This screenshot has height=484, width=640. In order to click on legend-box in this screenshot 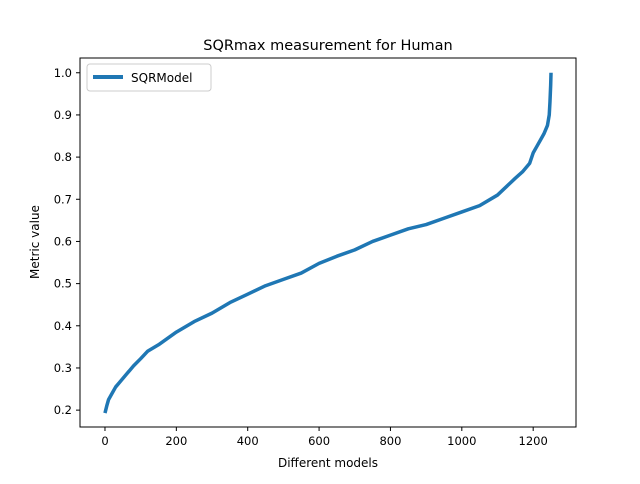, I will do `click(149, 77)`.